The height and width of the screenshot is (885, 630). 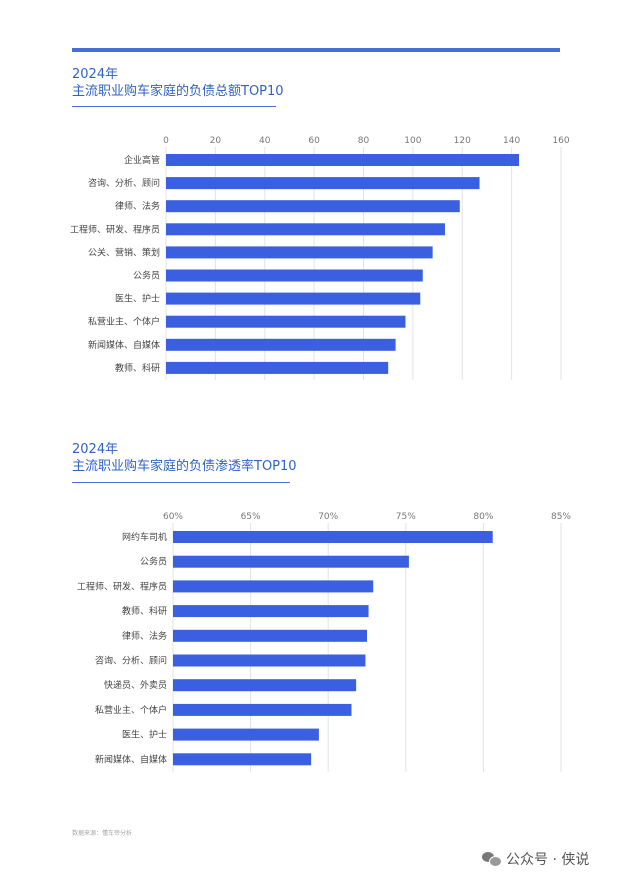 I want to click on chart2-category-label: 网约车司机, so click(x=144, y=537).